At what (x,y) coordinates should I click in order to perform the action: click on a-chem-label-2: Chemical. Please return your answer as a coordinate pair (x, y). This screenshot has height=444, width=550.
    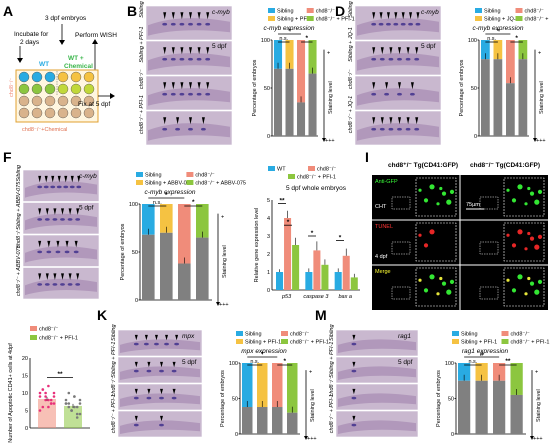
    Looking at the image, I should click on (78, 66).